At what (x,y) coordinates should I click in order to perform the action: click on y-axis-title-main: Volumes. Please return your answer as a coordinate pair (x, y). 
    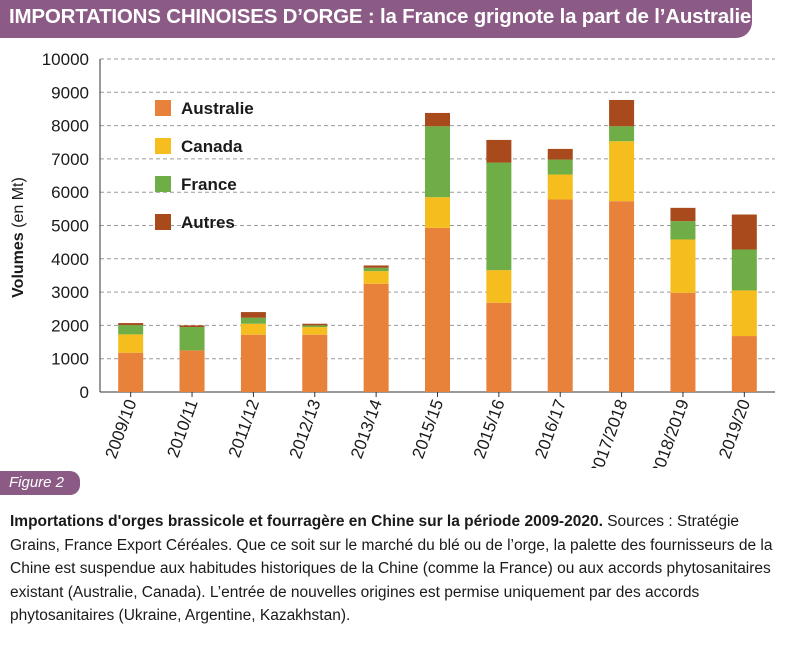
    Looking at the image, I should click on (18, 263).